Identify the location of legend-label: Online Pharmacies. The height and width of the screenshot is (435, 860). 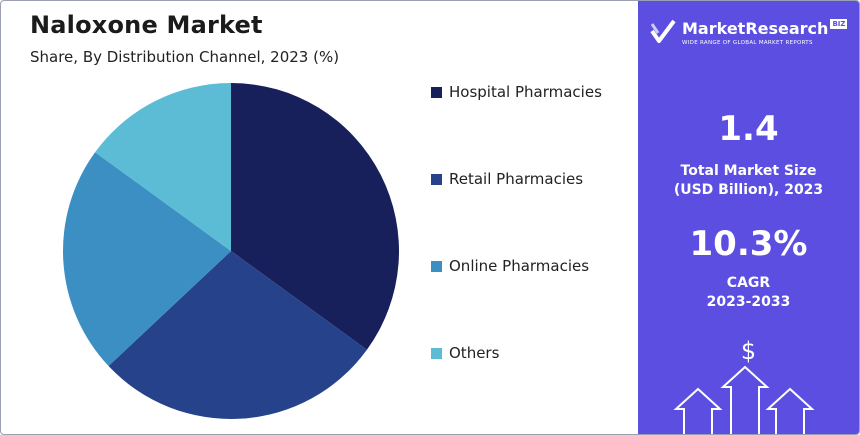
(519, 266).